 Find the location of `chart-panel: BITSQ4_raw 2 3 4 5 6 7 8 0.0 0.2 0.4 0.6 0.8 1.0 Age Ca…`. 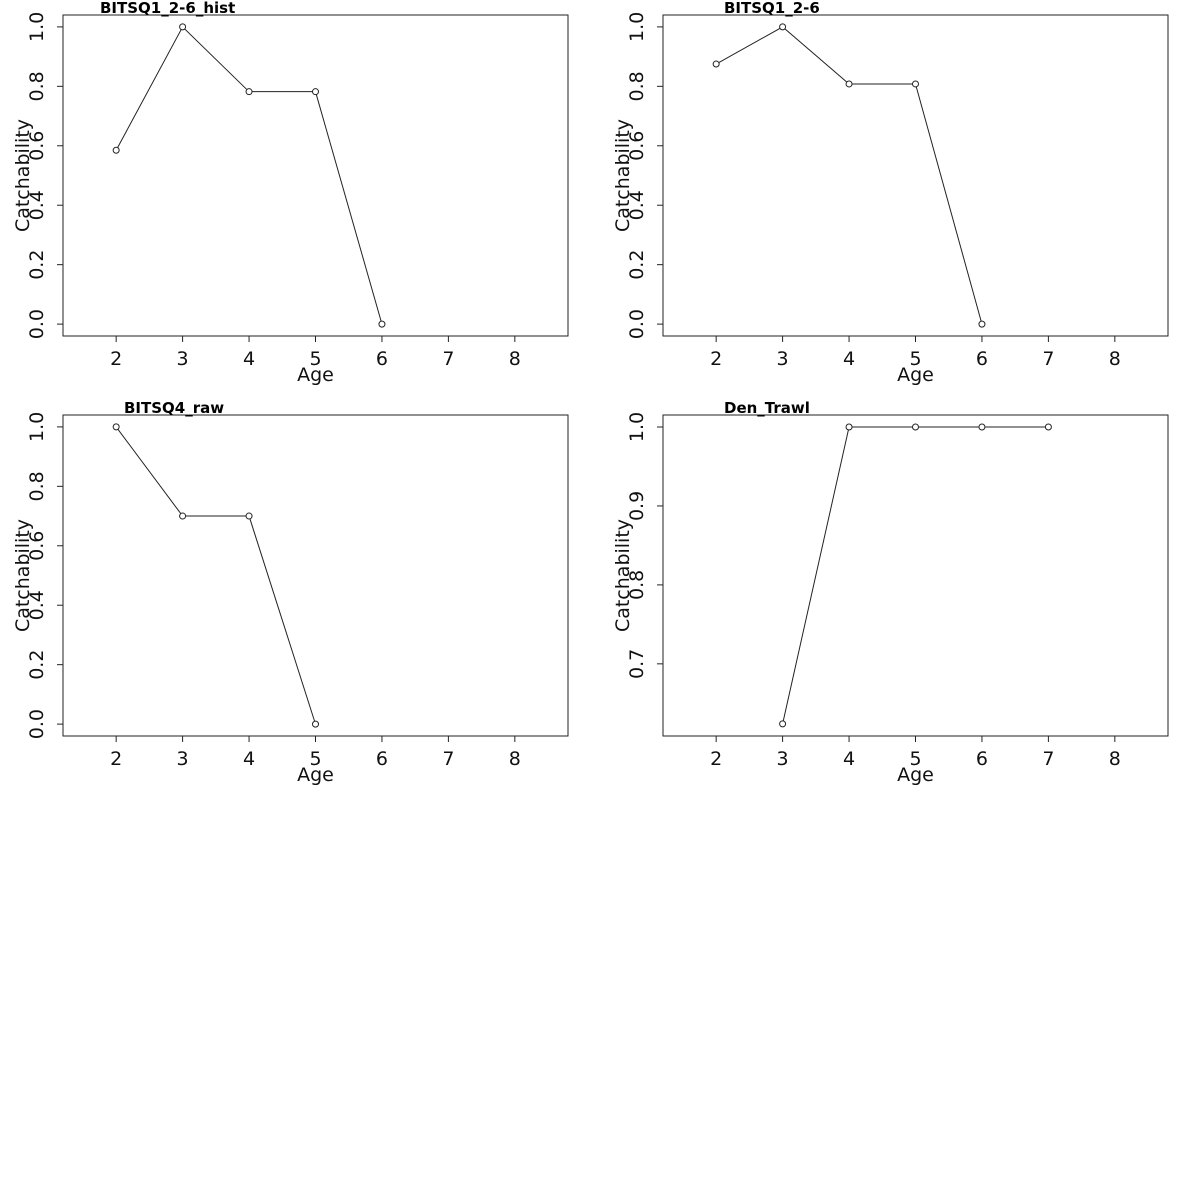

chart-panel: BITSQ4_raw 2 3 4 5 6 7 8 0.0 0.2 0.4 0.6 0.8 1.0 Age Ca… is located at coordinates (290, 592).